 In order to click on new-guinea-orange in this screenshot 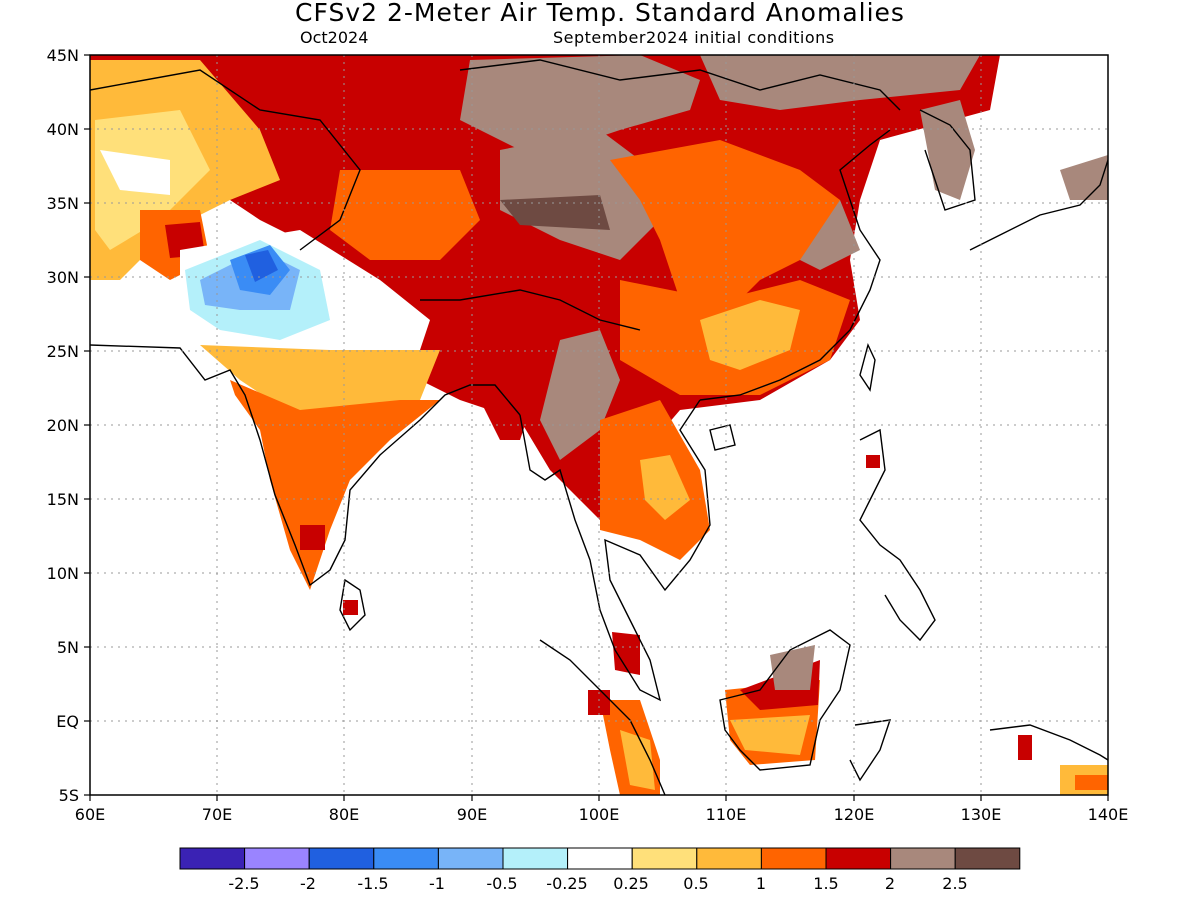, I will do `click(1091, 782)`.